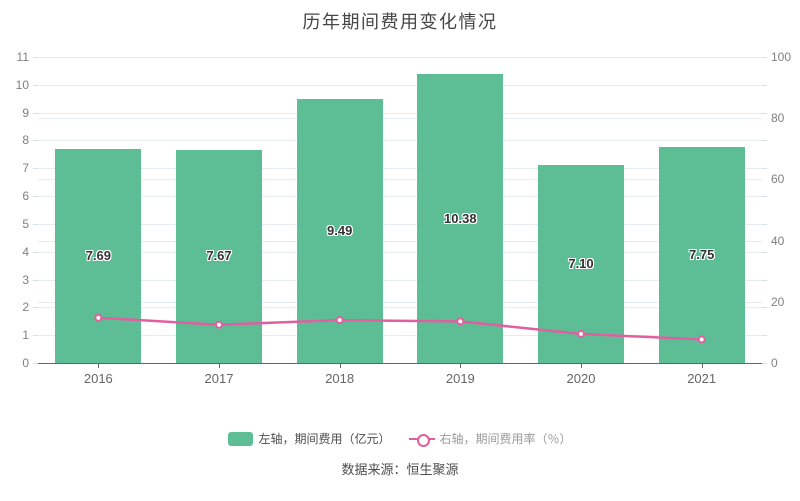  I want to click on x-axis-label-2017: 2017, so click(219, 378).